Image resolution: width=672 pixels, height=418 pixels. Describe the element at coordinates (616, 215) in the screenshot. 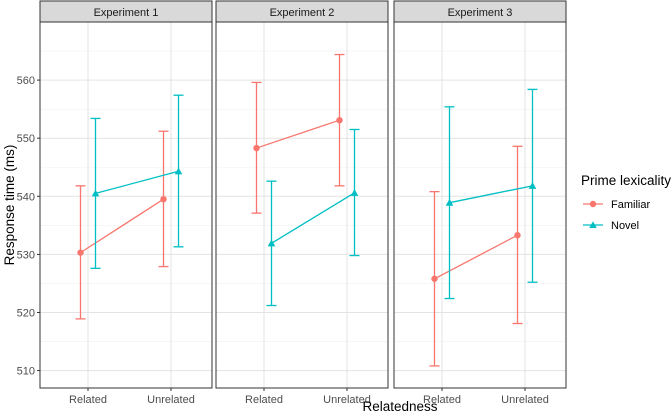

I see `legend-items: Familiar Novel` at that location.